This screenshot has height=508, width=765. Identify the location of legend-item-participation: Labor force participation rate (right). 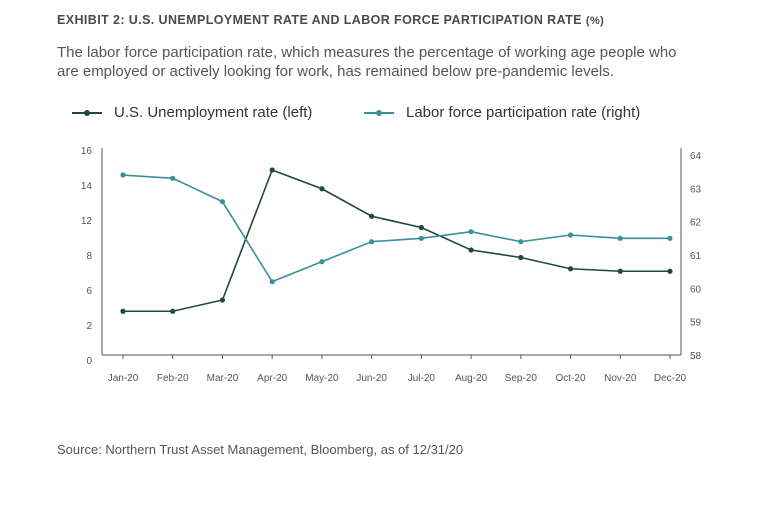
(502, 112).